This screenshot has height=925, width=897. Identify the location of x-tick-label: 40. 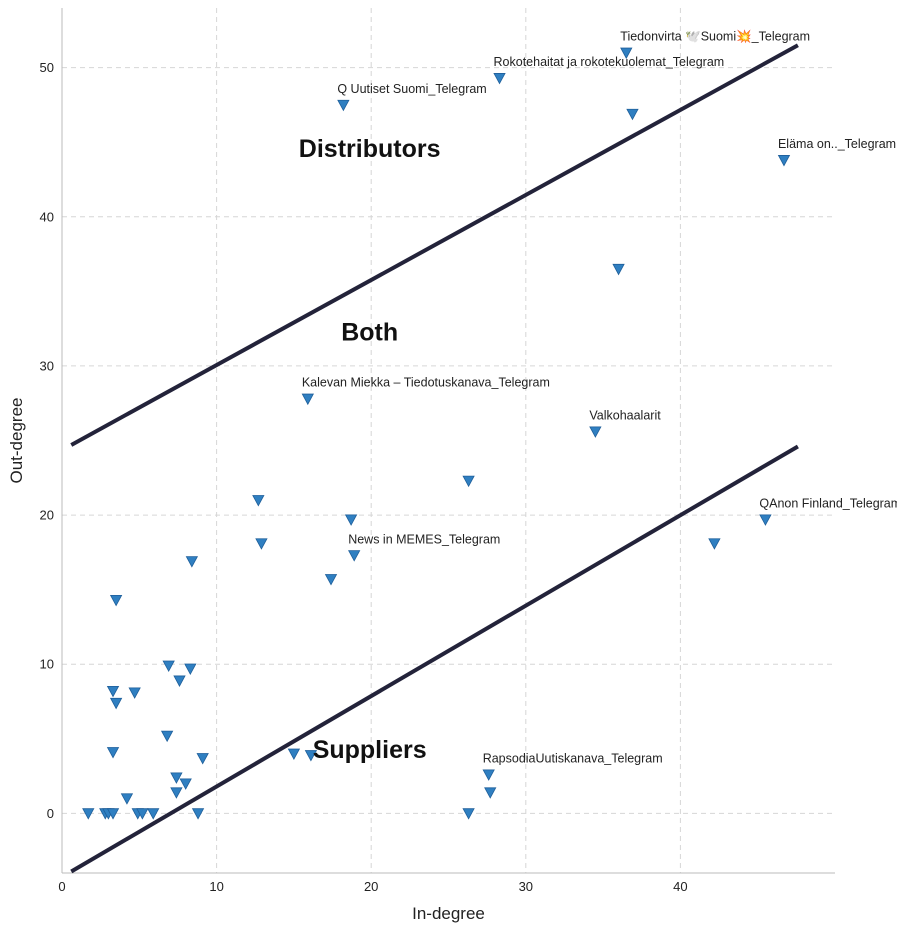
(680, 886).